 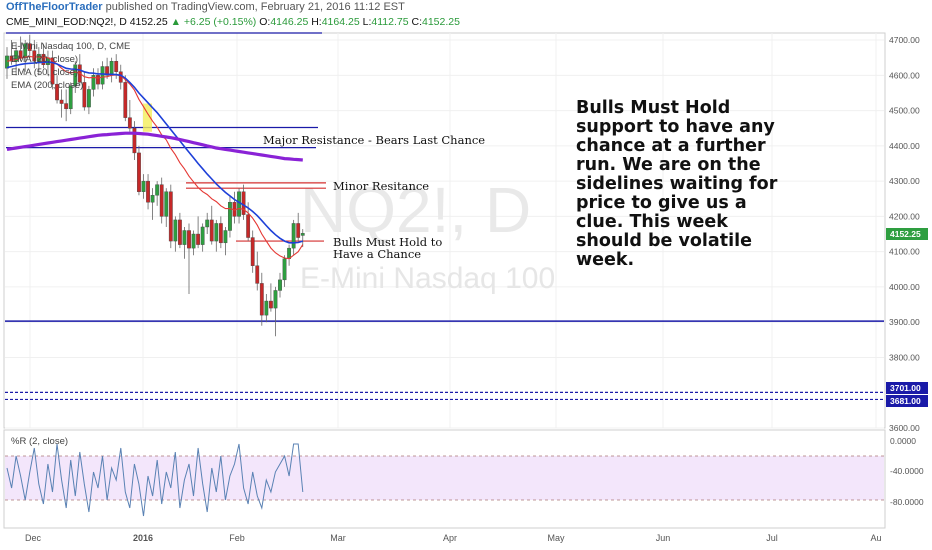 I want to click on legend-ema20: EMA (20, close), so click(x=44, y=59).